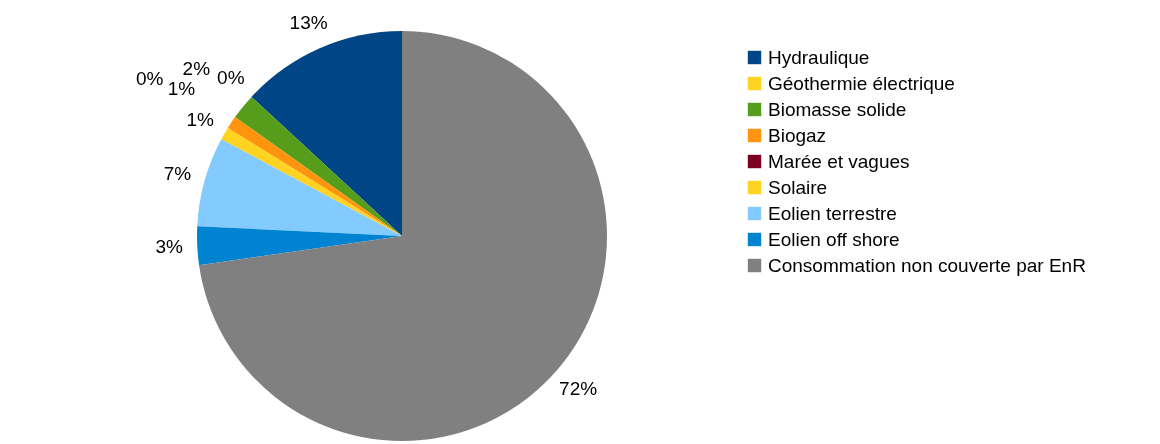 This screenshot has height=444, width=1160. Describe the element at coordinates (819, 57) in the screenshot. I see `legend-label: Hydraulique` at that location.